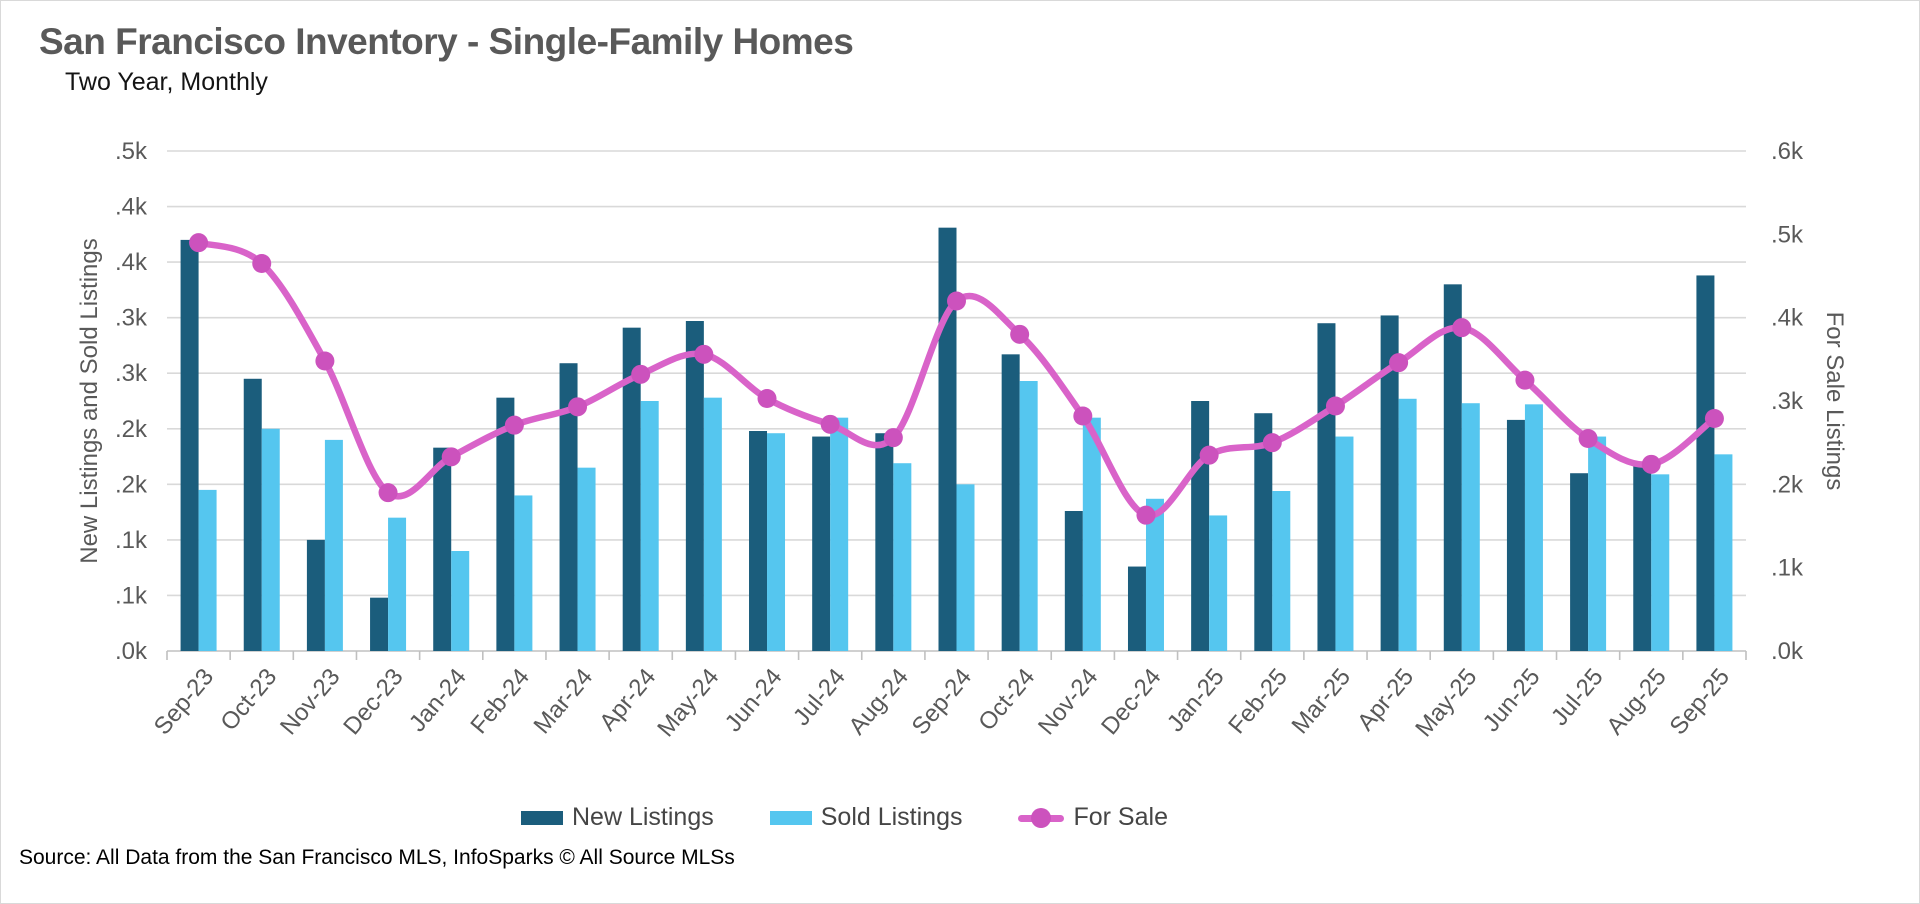 Image resolution: width=1920 pixels, height=904 pixels. What do you see at coordinates (1787, 318) in the screenshot?
I see `right-axis-tick-label: .4k` at bounding box center [1787, 318].